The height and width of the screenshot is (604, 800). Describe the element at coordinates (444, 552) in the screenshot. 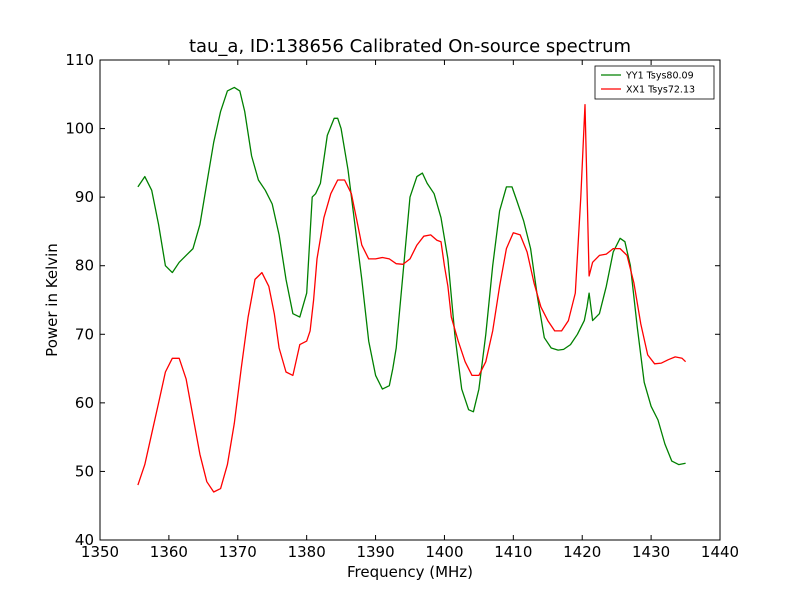

I see `x-tick-label: 1400` at that location.